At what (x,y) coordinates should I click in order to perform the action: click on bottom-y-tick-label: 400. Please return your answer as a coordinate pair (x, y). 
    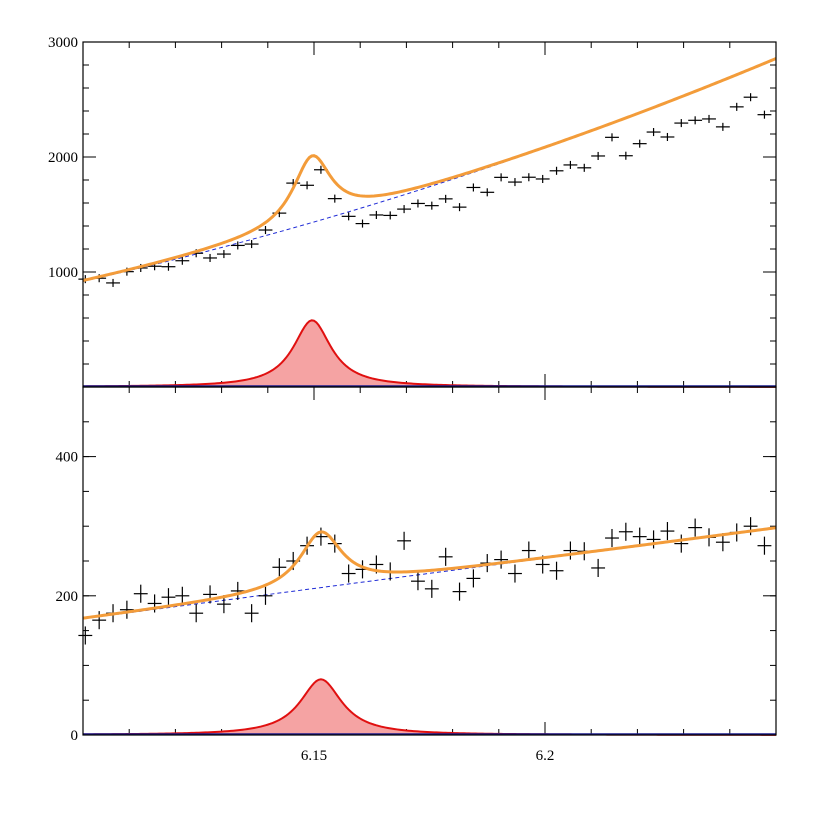
    Looking at the image, I should click on (67, 458).